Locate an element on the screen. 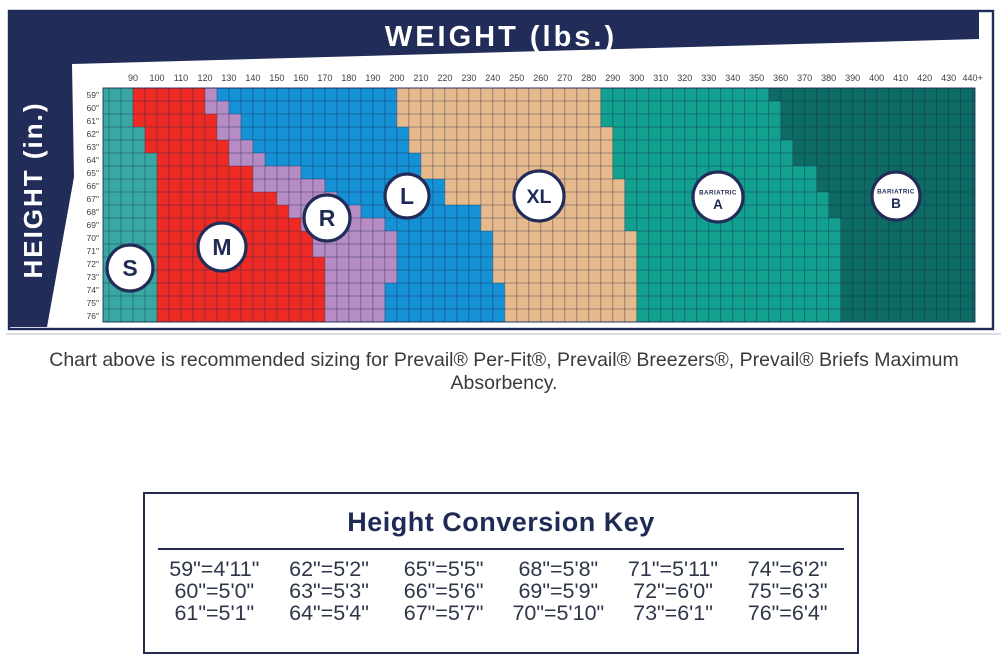 This screenshot has width=1008, height=672. size-circle-word-B: BARIATRIC is located at coordinates (896, 192).